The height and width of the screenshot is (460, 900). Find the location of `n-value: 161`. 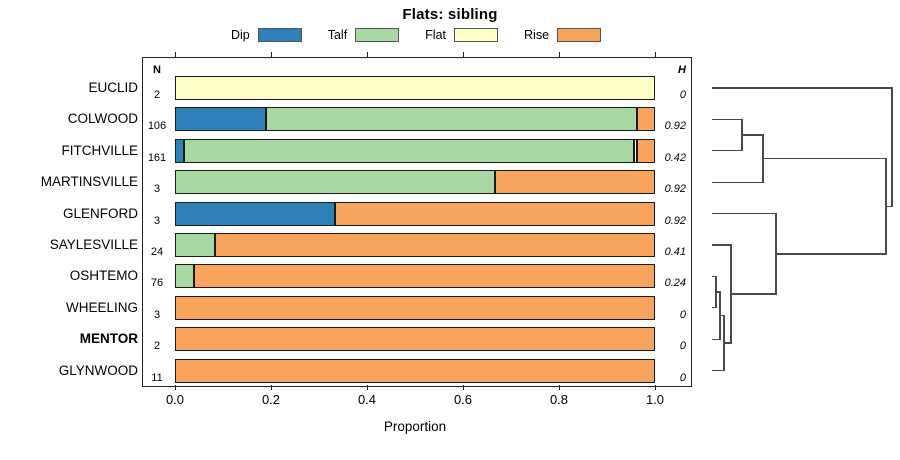

n-value: 161 is located at coordinates (157, 157).